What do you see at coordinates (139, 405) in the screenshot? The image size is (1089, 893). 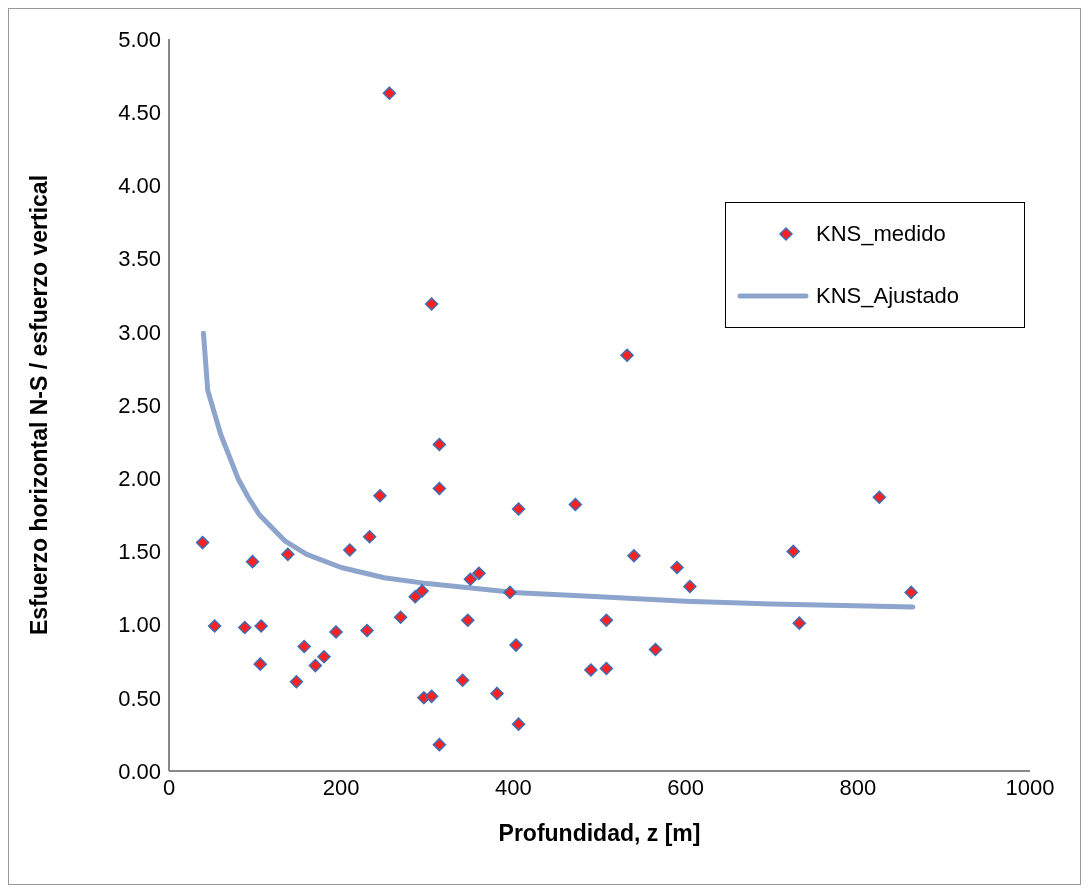 I see `y-tick-label: 2.50` at bounding box center [139, 405].